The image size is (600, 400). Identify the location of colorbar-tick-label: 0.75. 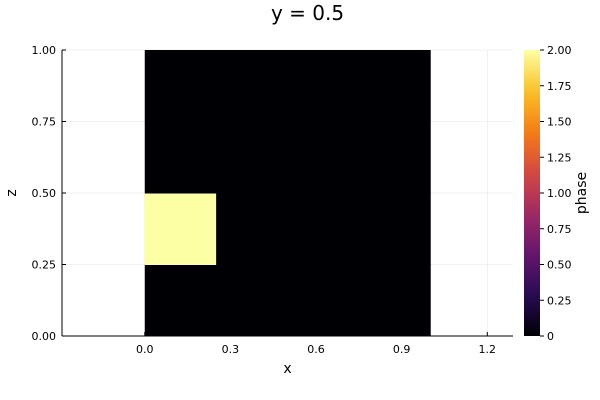
(559, 229).